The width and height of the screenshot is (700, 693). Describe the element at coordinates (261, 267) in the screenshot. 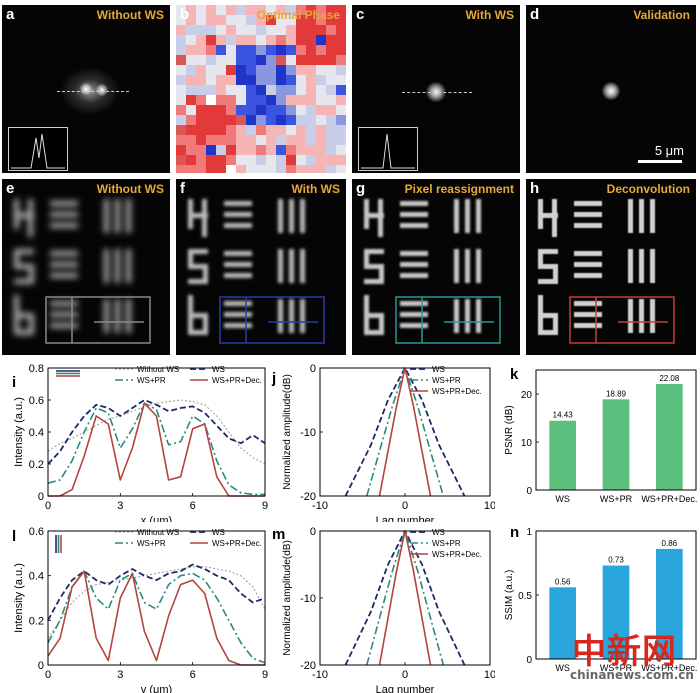

I see `panel-f-with-ws: f With WS` at that location.